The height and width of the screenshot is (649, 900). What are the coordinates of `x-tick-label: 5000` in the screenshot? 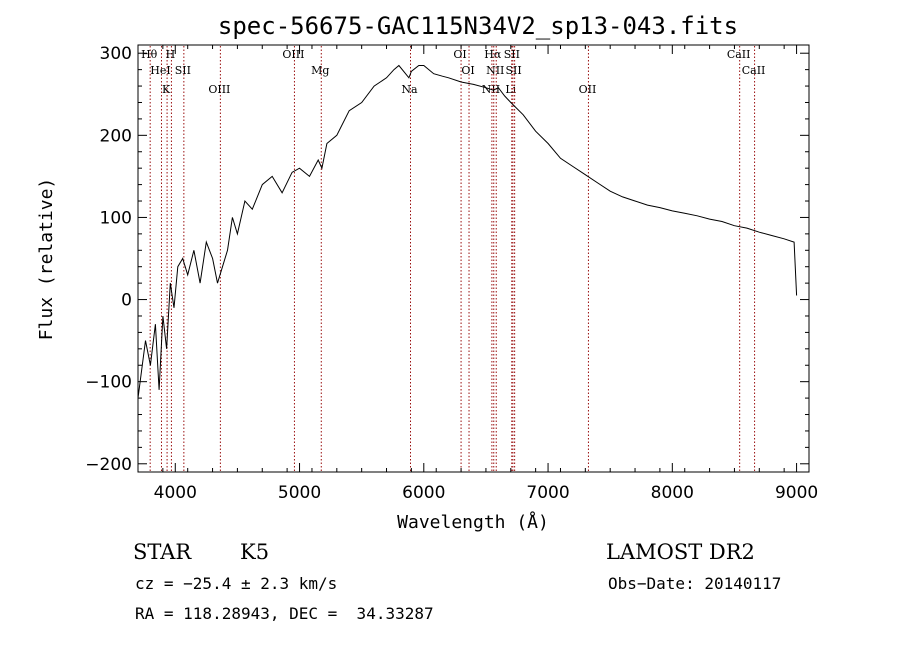 It's located at (299, 493).